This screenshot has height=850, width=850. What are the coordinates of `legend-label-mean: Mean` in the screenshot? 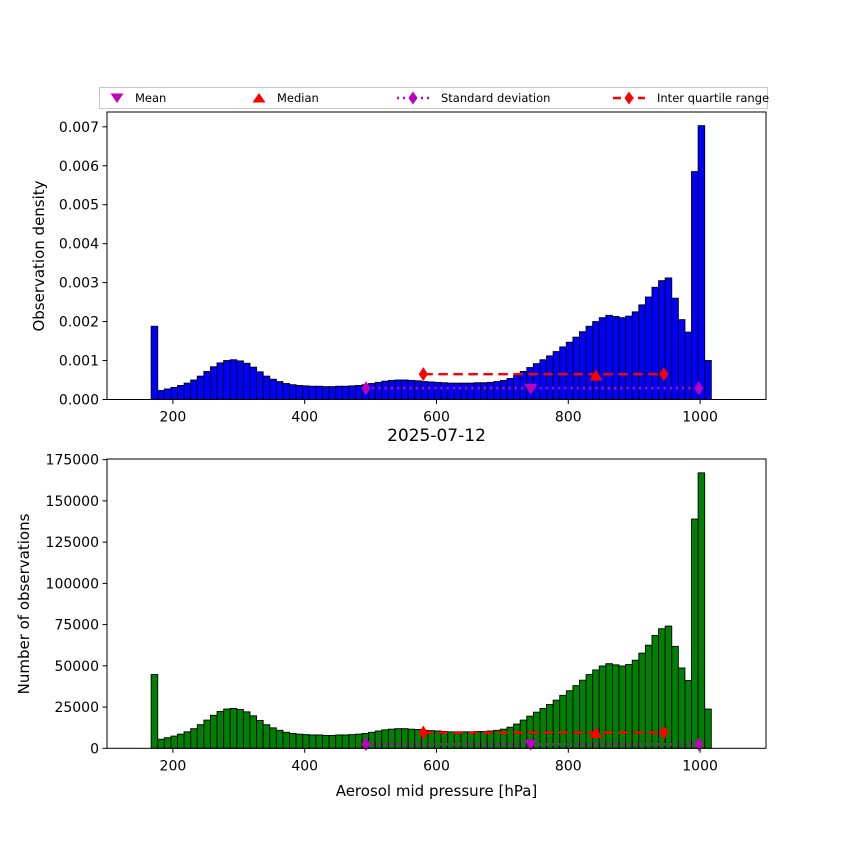 It's located at (151, 98).